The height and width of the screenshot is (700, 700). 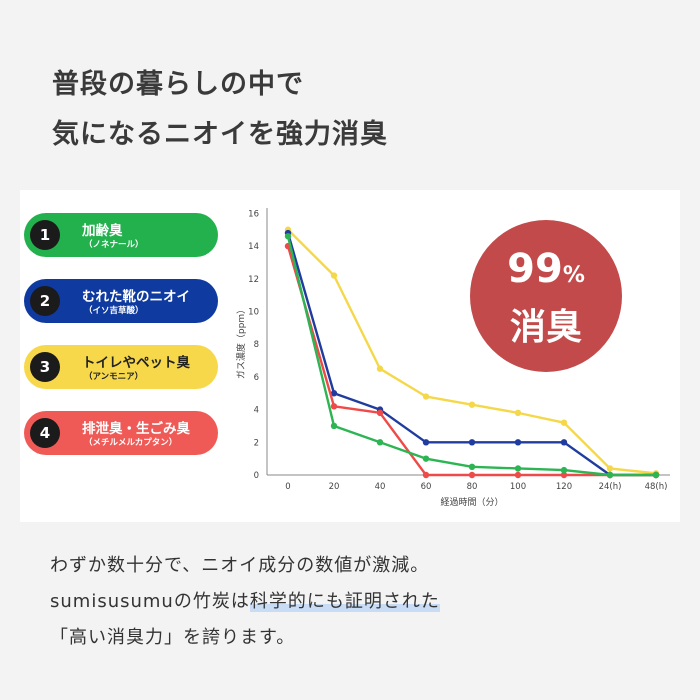 I want to click on odor-name: 排泄臭・生ごみ臭, so click(x=136, y=429).